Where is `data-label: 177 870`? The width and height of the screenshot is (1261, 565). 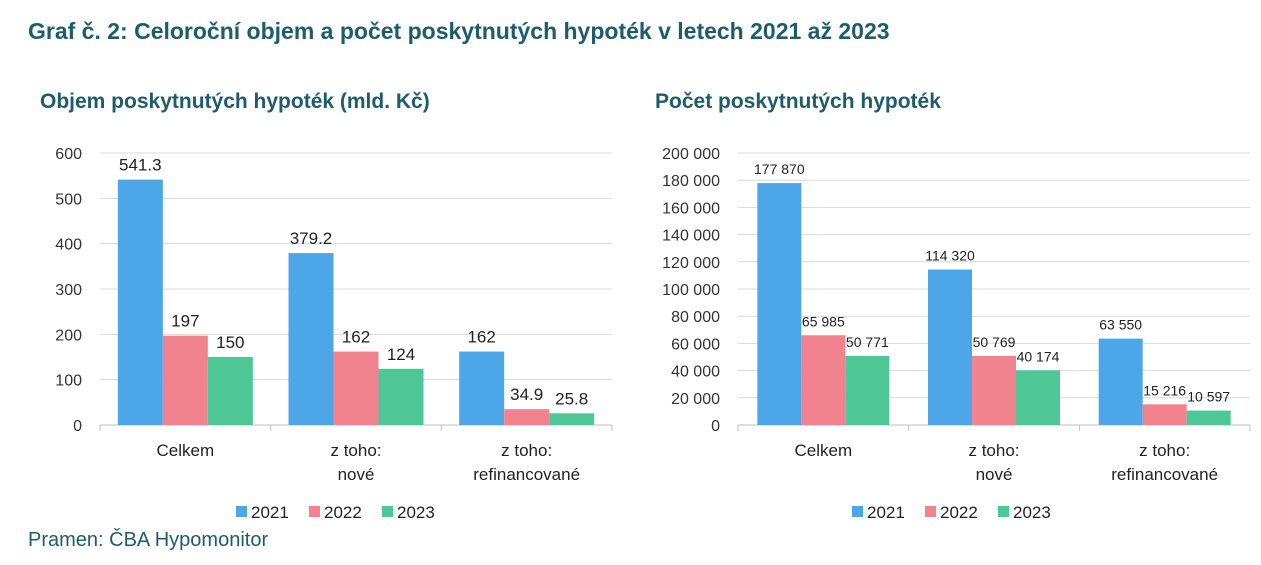 data-label: 177 870 is located at coordinates (779, 169).